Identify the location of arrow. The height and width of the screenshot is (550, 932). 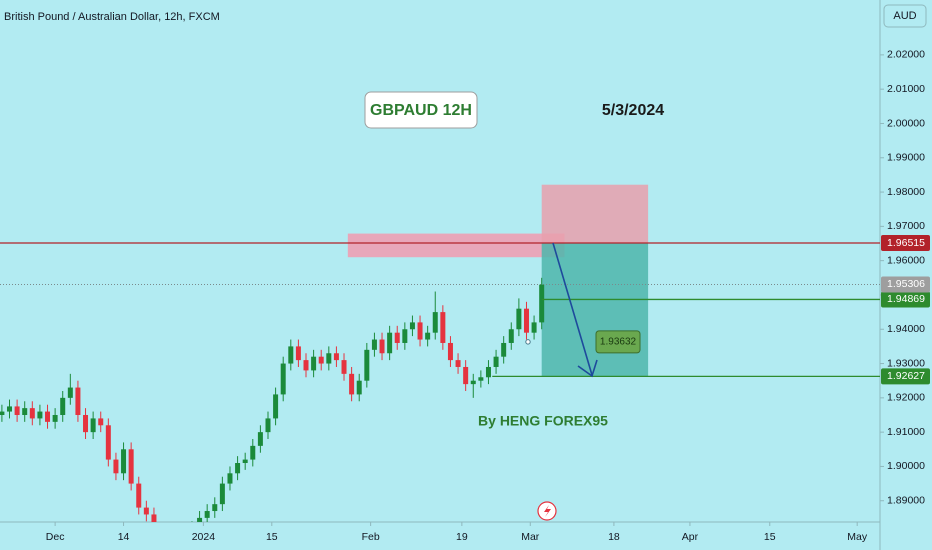
(572, 309).